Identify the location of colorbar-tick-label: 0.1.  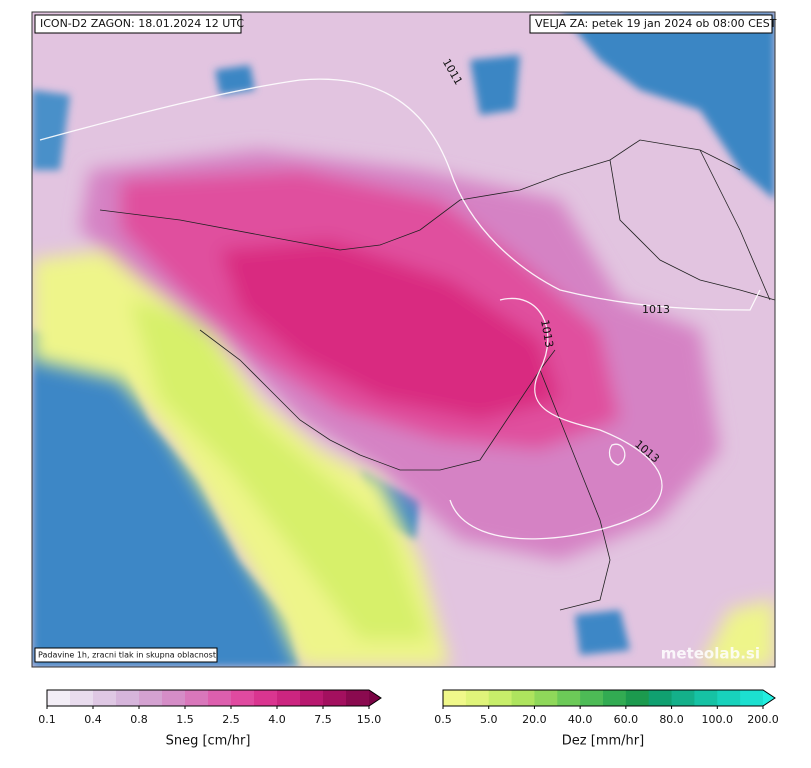
(47, 719).